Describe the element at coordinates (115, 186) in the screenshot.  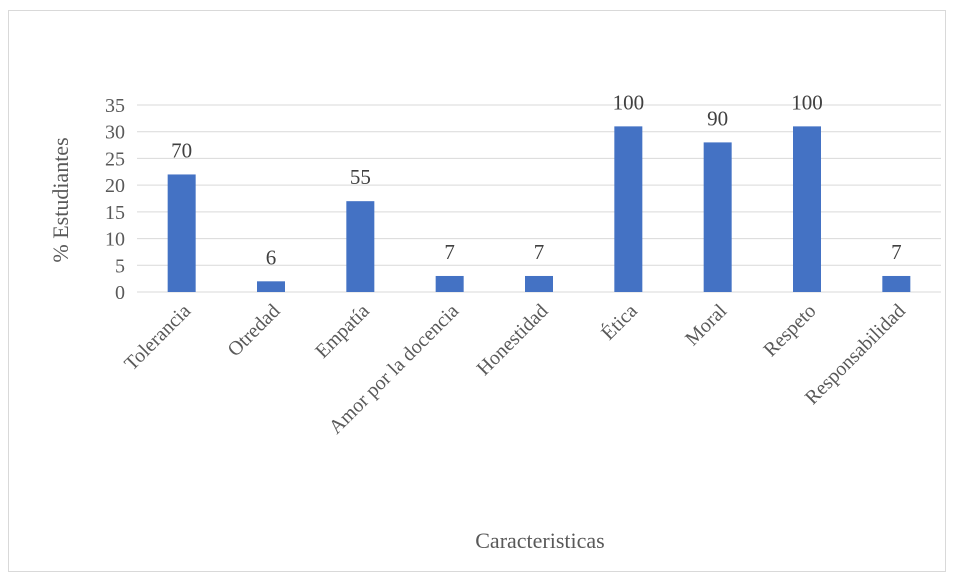
I see `y-tick-label: 20` at that location.